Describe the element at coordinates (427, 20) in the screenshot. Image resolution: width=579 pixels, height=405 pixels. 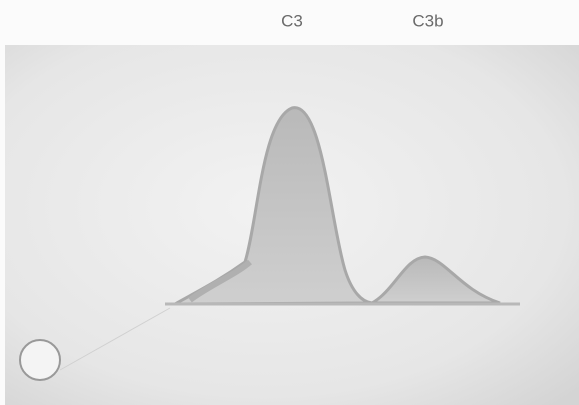
I see `peak-label: C3b` at that location.